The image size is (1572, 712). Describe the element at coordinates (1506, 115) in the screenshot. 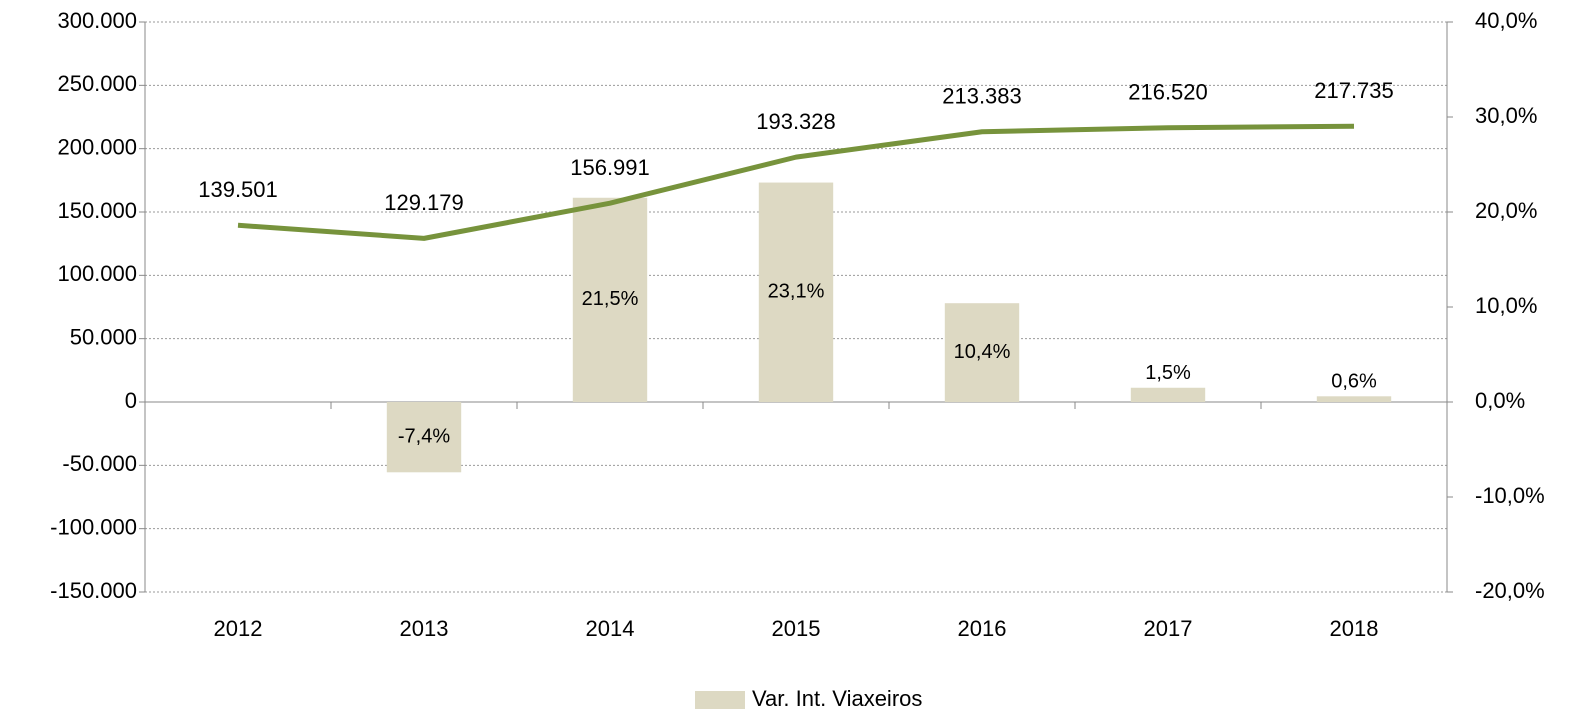

I see `y2-tick-label: 30,0%` at that location.